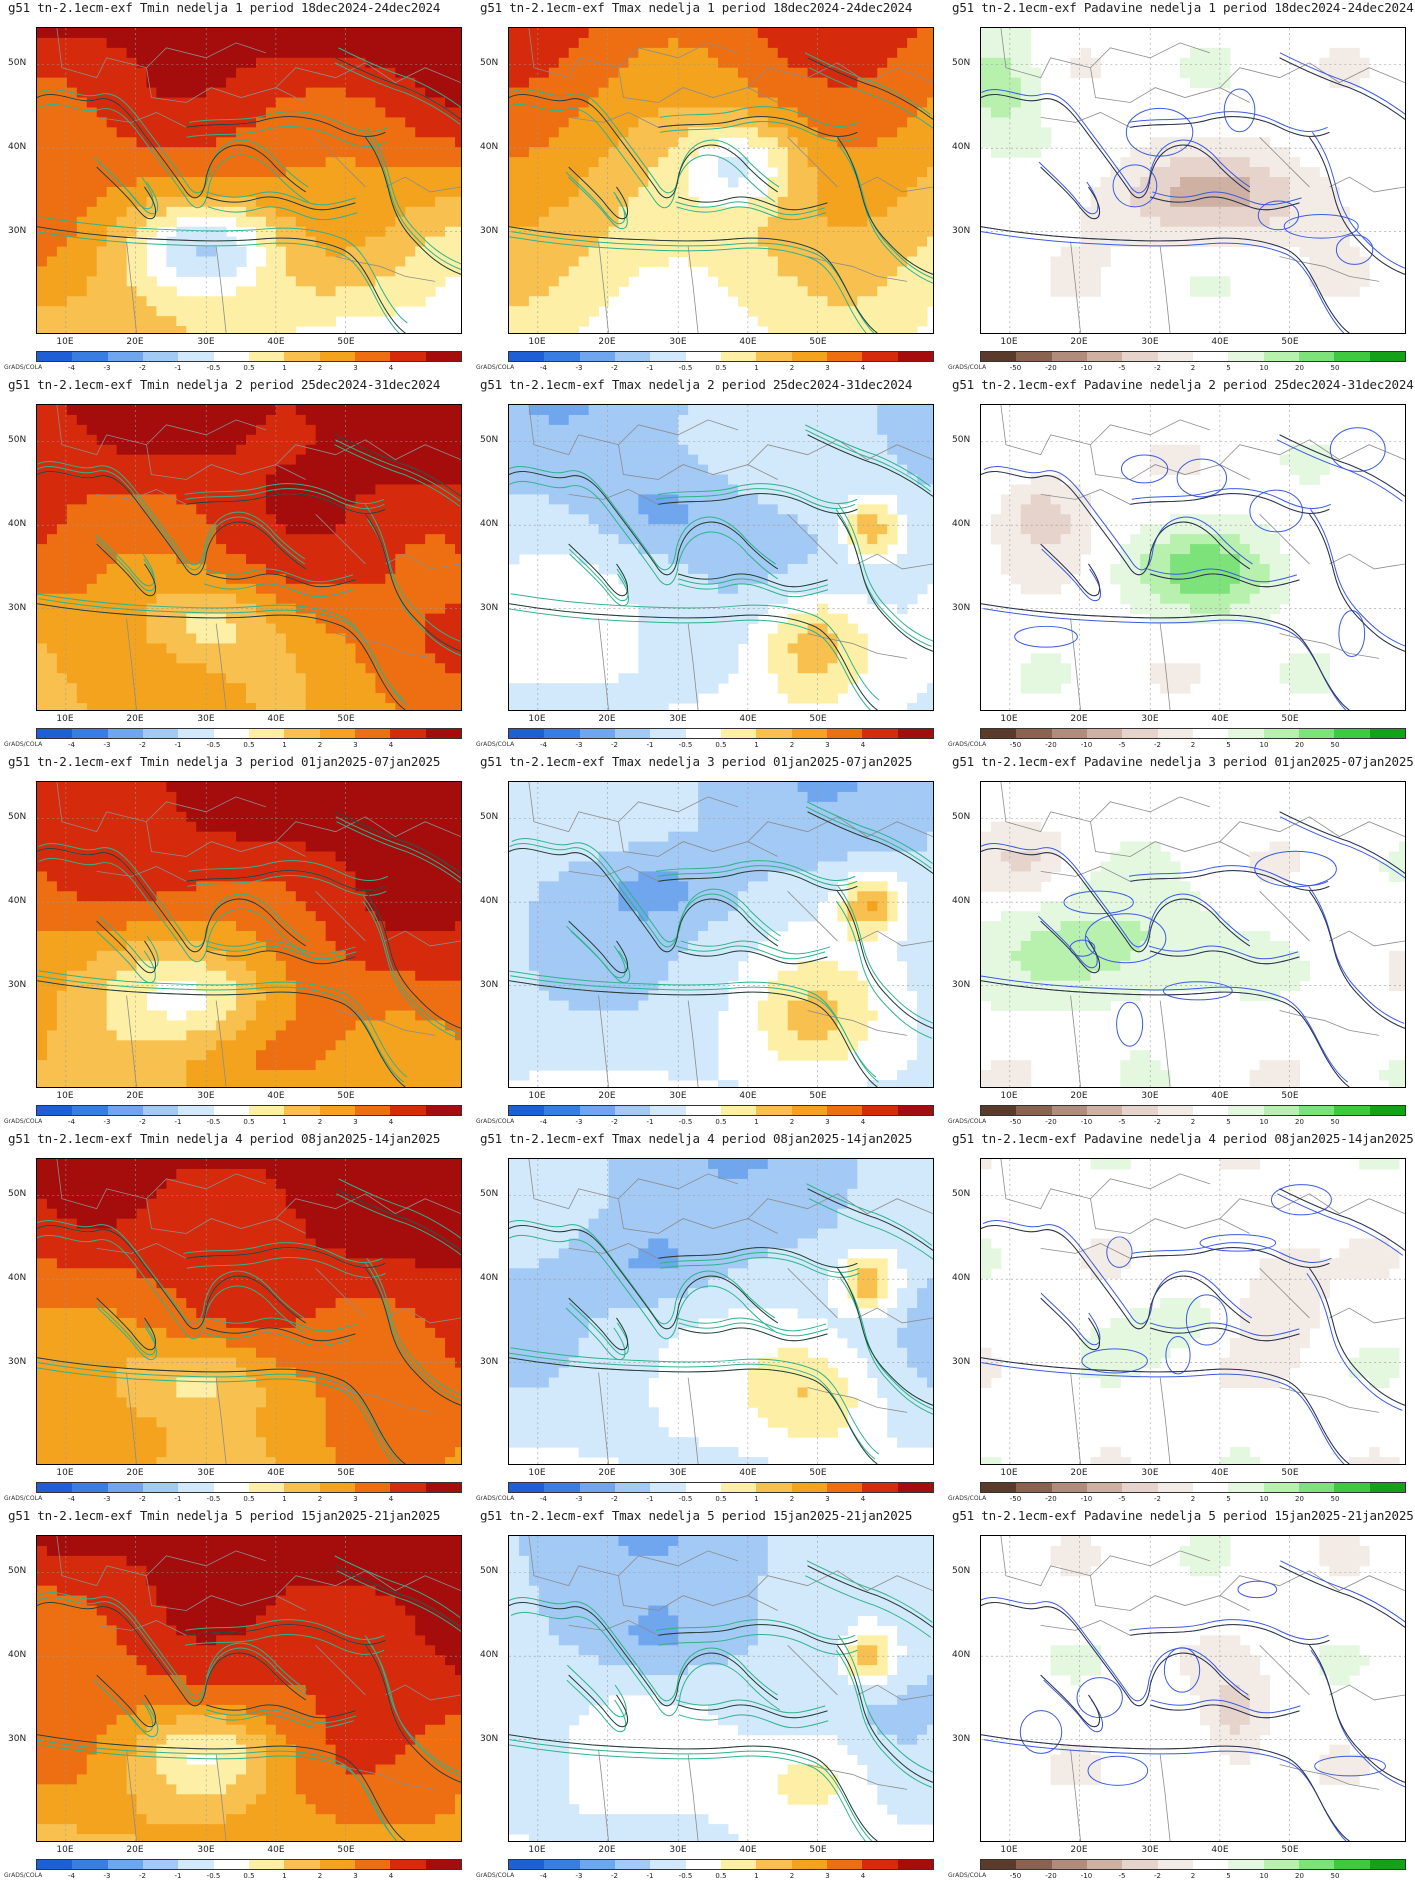  What do you see at coordinates (1228, 121) in the screenshot?
I see `contour-line` at bounding box center [1228, 121].